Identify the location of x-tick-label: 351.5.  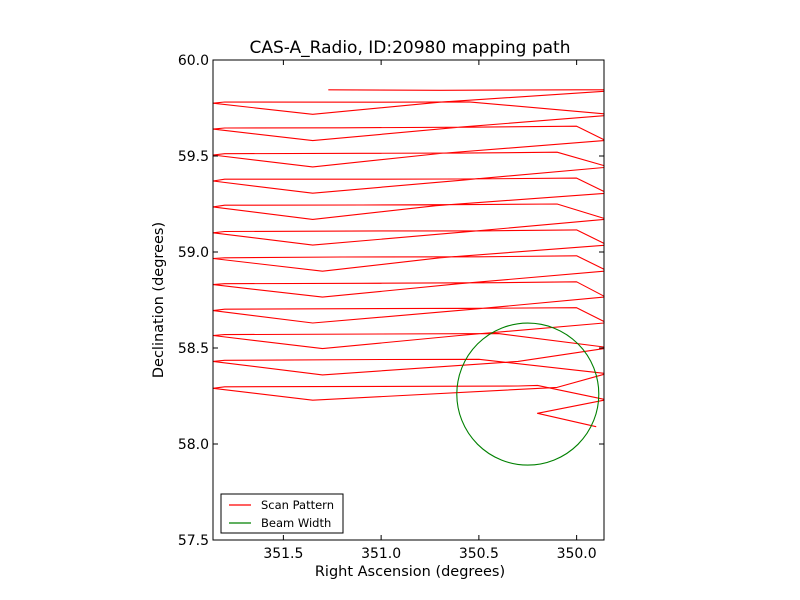
(283, 554).